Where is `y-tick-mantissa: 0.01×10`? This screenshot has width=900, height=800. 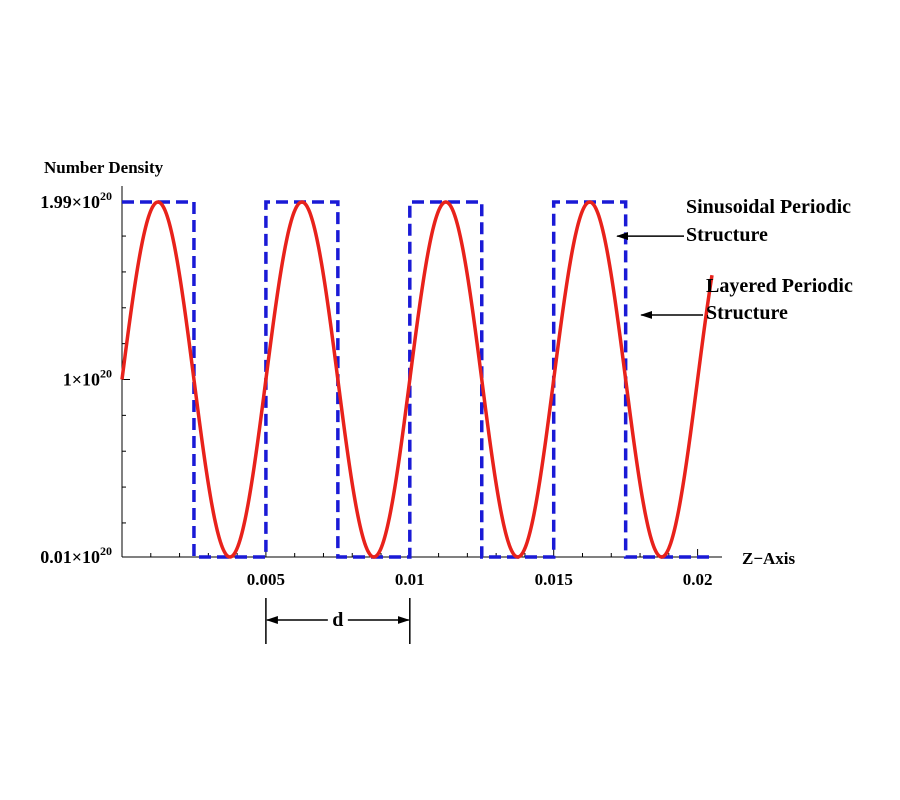
y-tick-mantissa: 0.01×10 is located at coordinates (70, 557).